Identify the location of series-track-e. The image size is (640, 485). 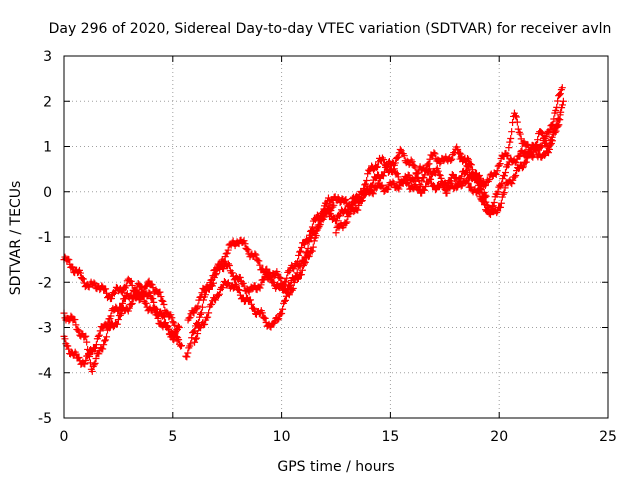
(258, 259).